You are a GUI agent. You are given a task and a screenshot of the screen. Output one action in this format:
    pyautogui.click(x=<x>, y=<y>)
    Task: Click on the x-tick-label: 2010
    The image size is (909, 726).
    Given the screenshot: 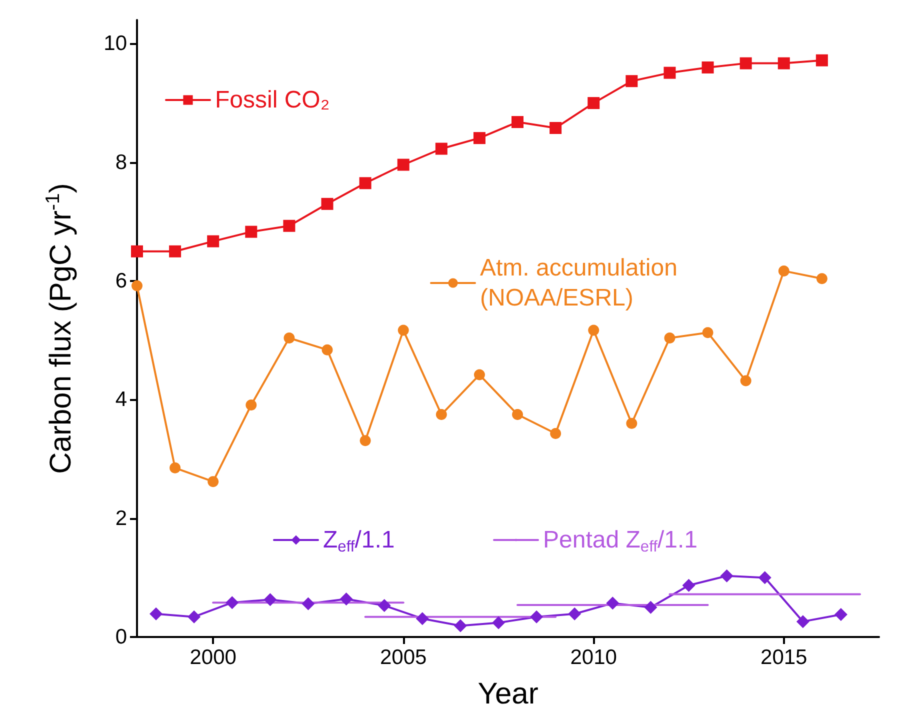 What is the action you would take?
    pyautogui.click(x=593, y=657)
    